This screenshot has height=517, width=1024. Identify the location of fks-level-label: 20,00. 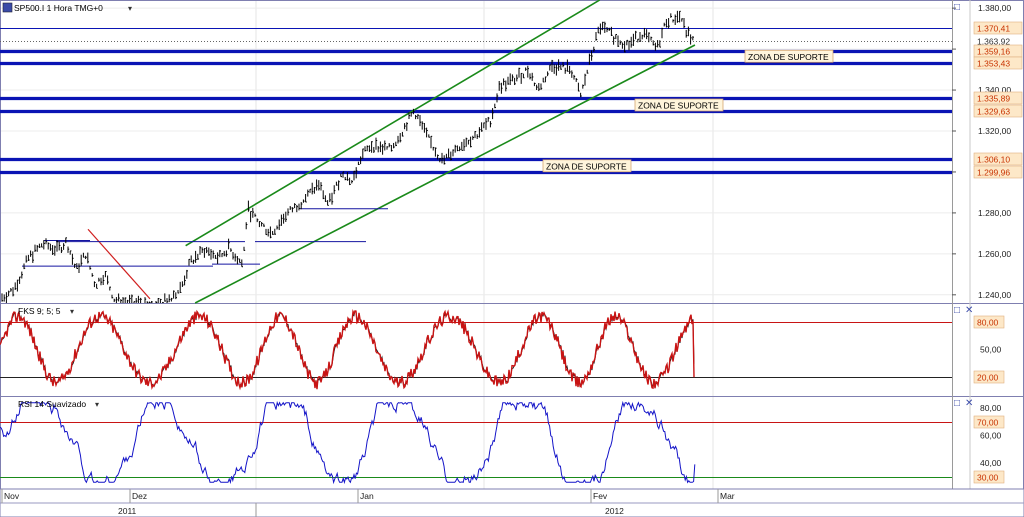
(988, 378).